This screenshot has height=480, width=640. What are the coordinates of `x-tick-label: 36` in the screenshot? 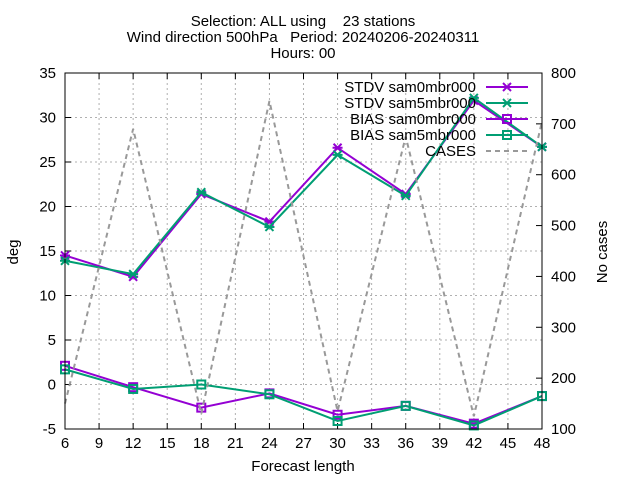 It's located at (405, 443).